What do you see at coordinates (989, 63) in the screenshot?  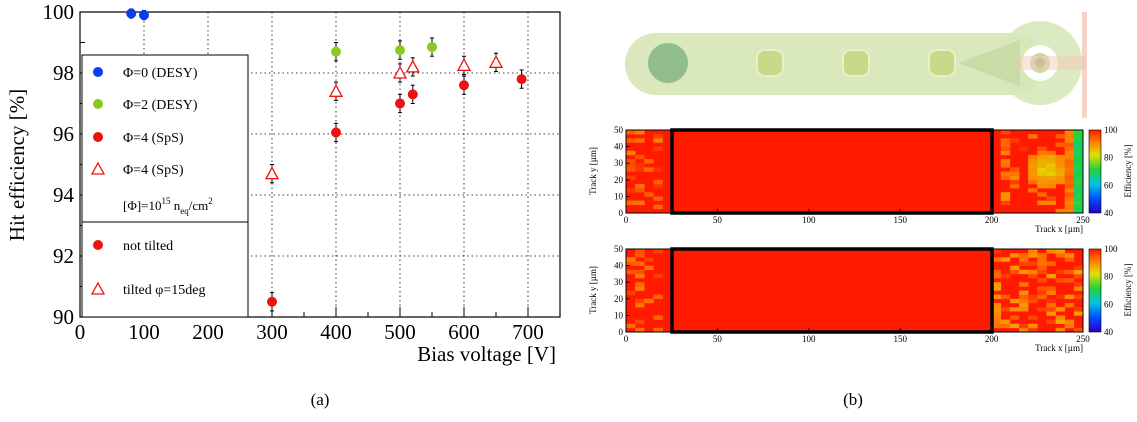 I see `sensor-taper` at bounding box center [989, 63].